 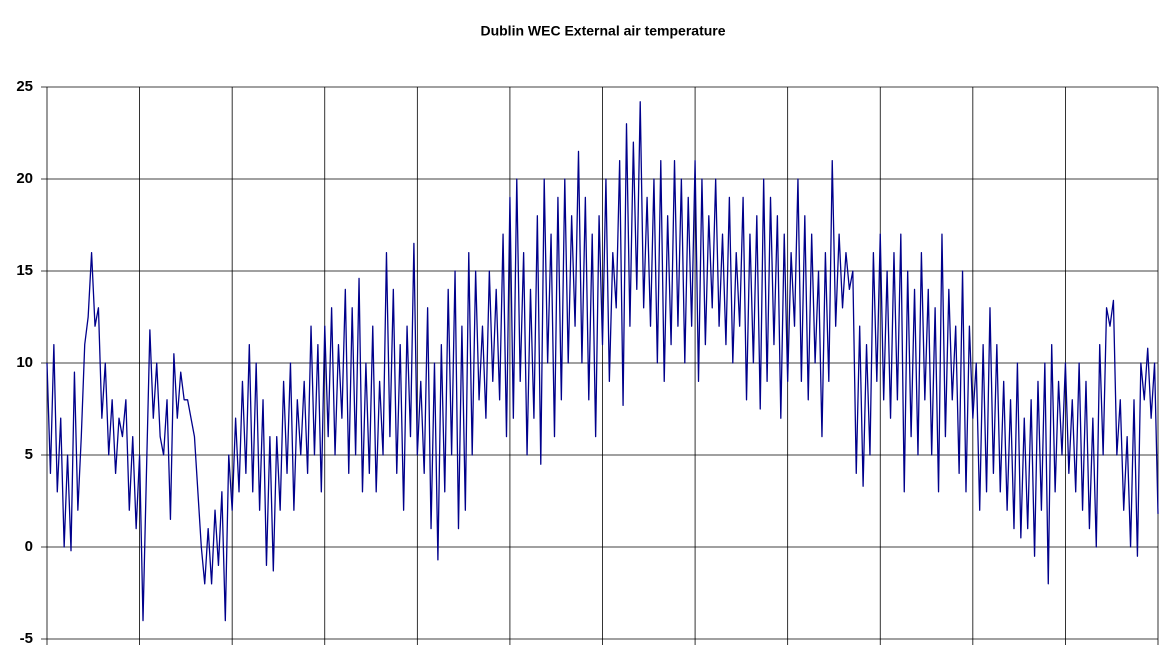 I want to click on y-tick-label: 10, so click(x=24, y=362).